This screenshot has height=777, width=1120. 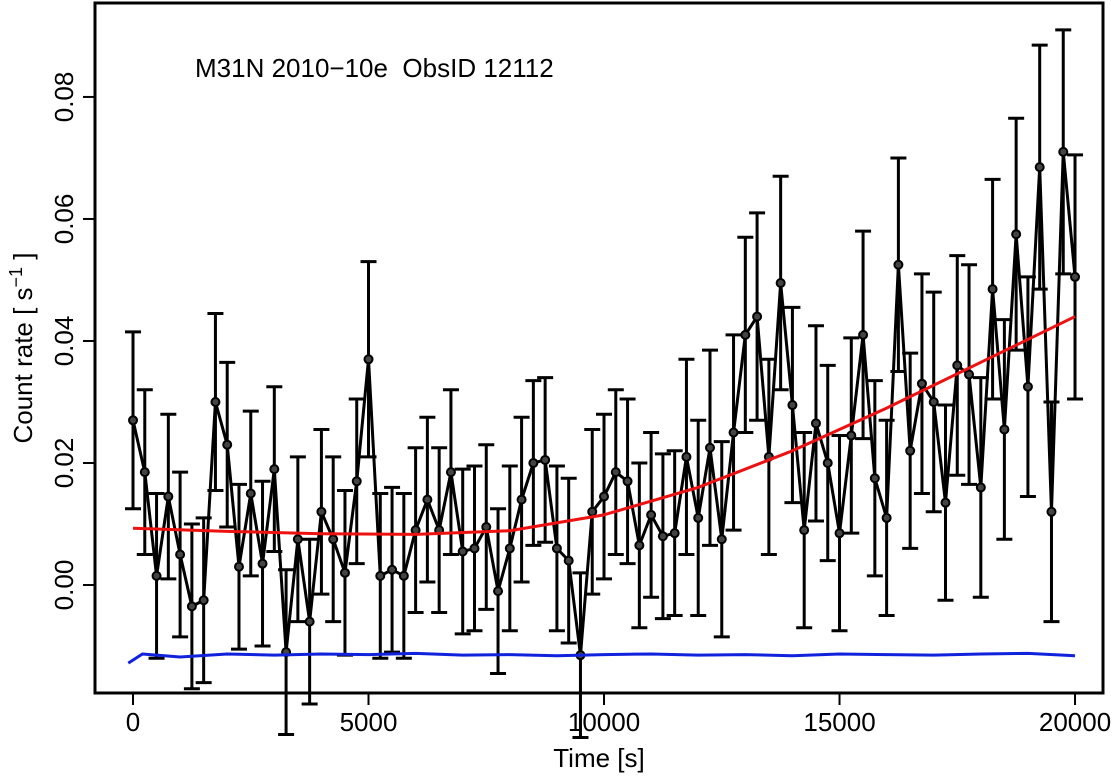 What do you see at coordinates (64, 341) in the screenshot?
I see `y-tick-label: 0.04` at bounding box center [64, 341].